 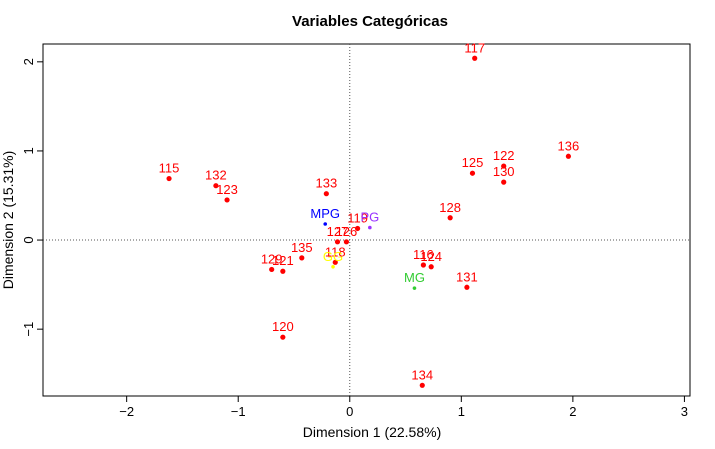 I want to click on point-label-135: 135, so click(x=302, y=247).